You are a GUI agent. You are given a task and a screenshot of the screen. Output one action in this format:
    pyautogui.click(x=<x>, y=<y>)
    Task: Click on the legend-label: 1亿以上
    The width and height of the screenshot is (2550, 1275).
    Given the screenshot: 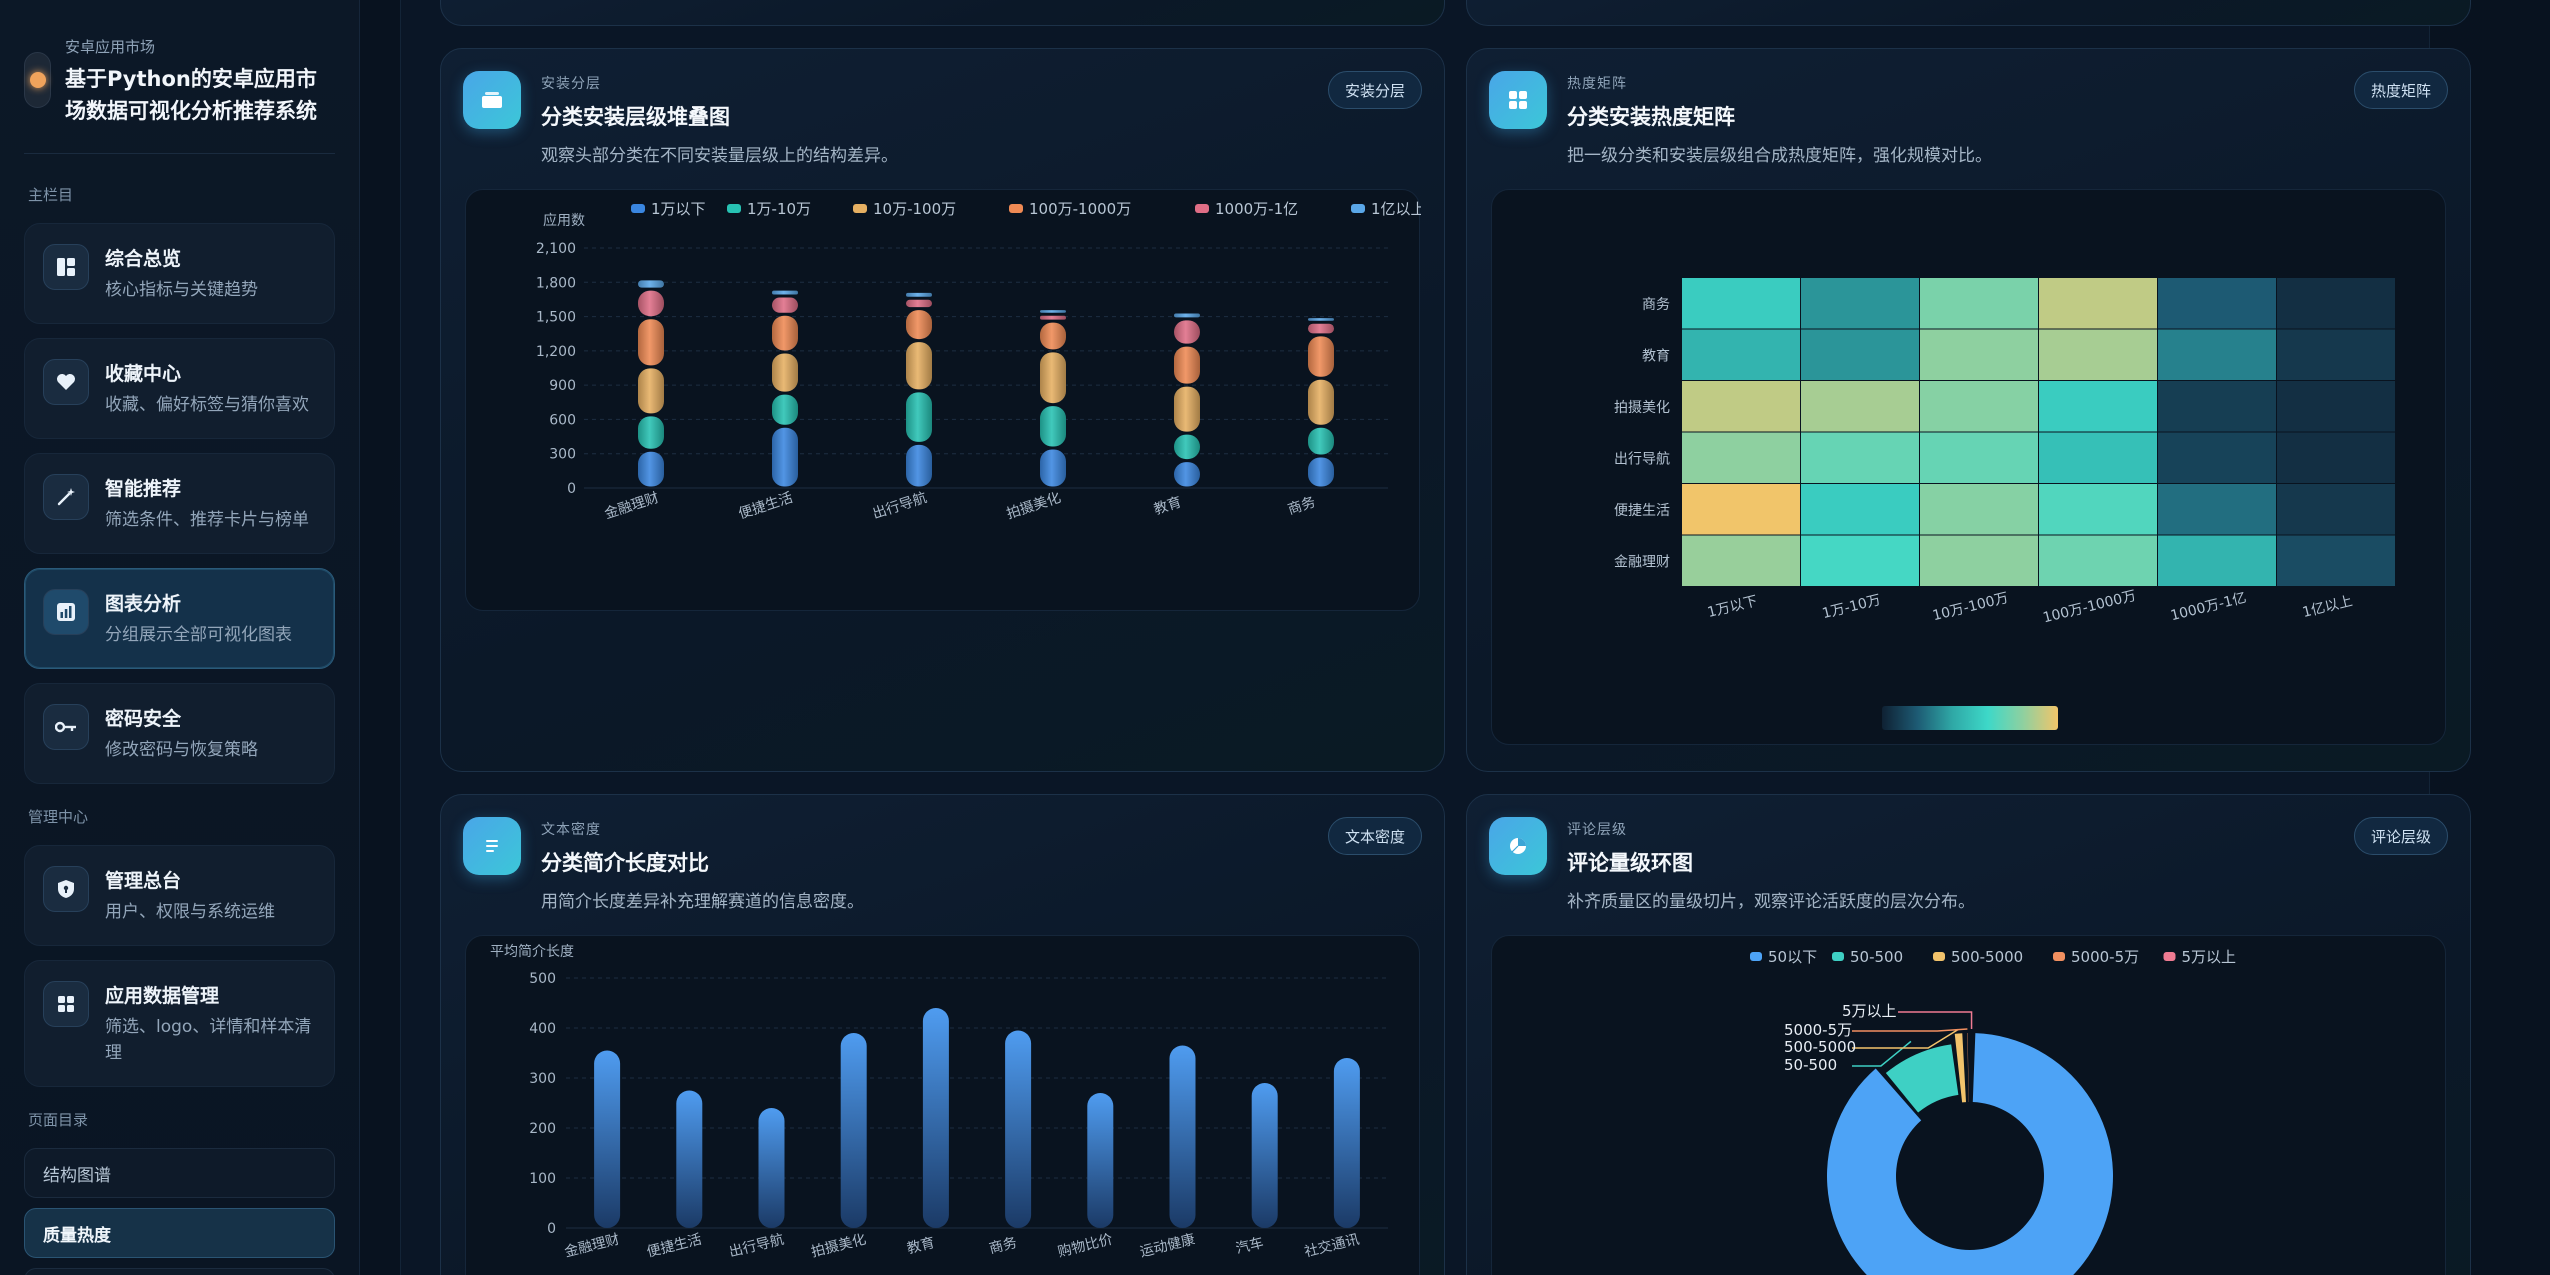 What is the action you would take?
    pyautogui.click(x=1396, y=209)
    